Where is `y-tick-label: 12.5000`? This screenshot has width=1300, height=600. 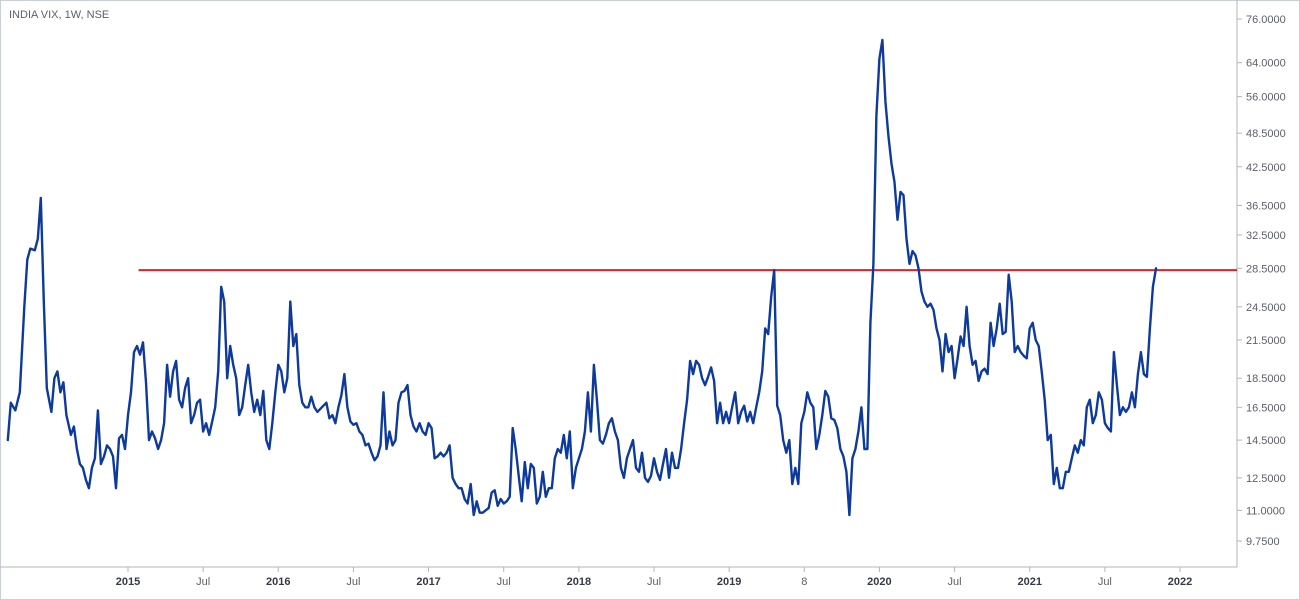 y-tick-label: 12.5000 is located at coordinates (1266, 479).